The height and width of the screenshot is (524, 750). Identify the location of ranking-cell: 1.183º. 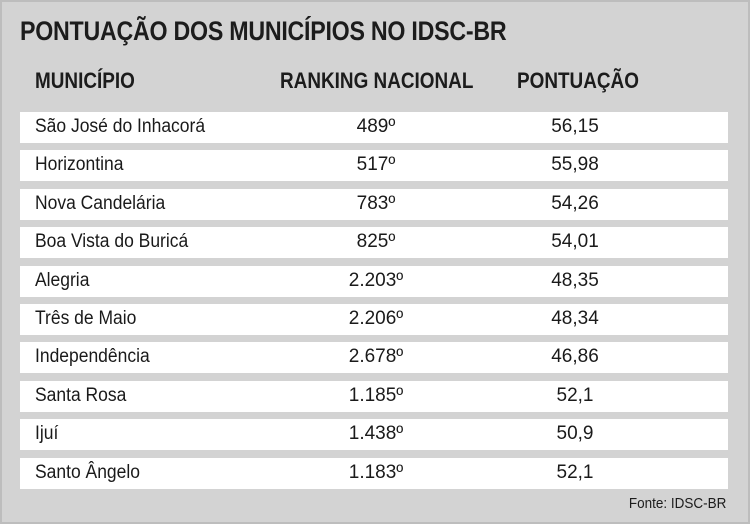
(376, 472).